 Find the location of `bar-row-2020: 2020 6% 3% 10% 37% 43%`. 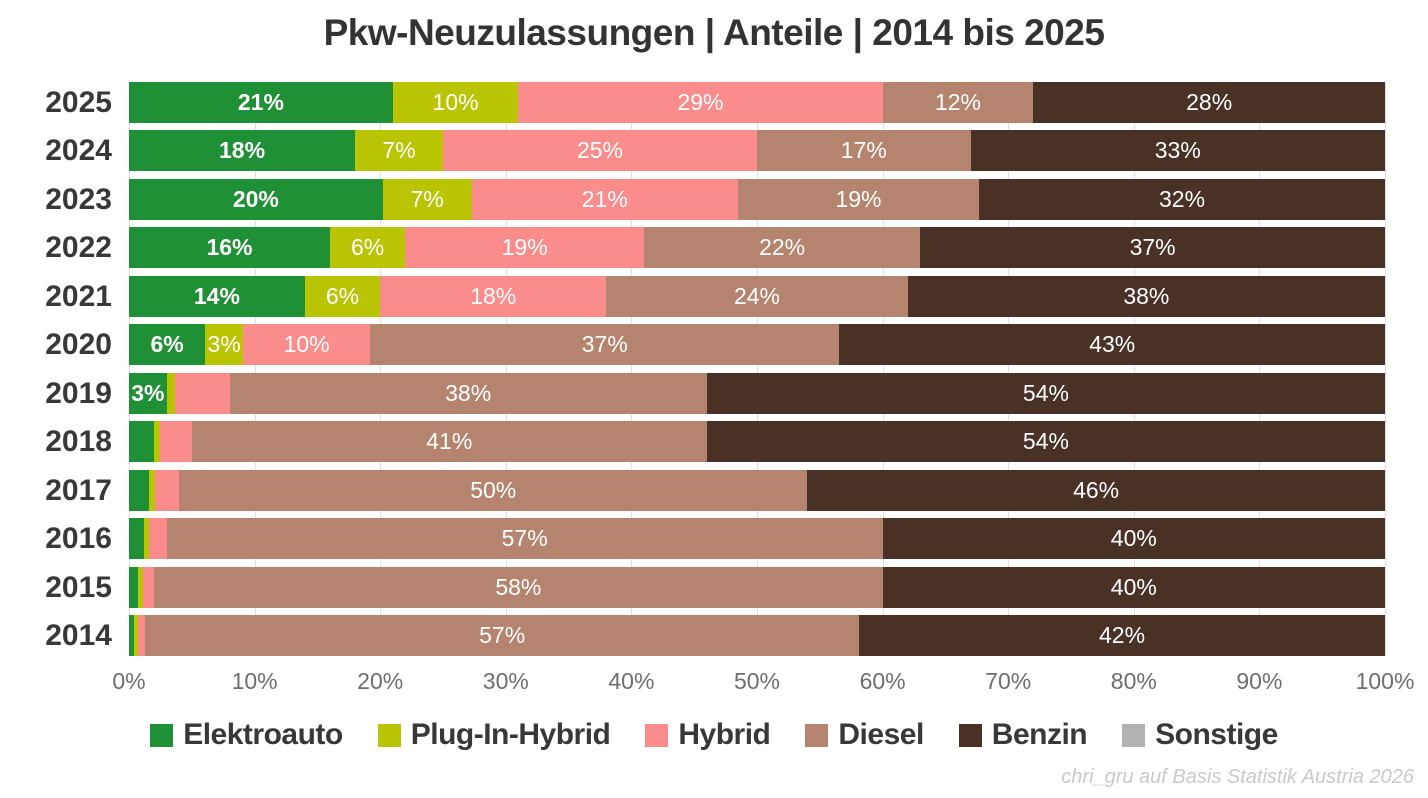

bar-row-2020: 2020 6% 3% 10% 37% 43% is located at coordinates (715, 345).